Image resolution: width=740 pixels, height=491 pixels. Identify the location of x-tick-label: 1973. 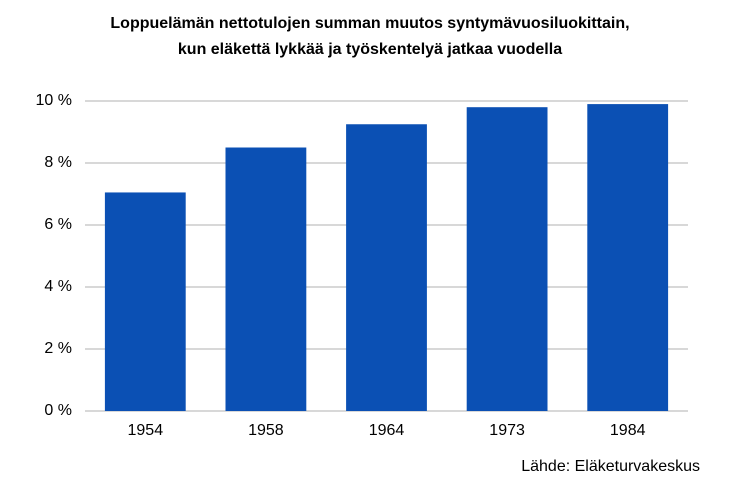
(507, 430).